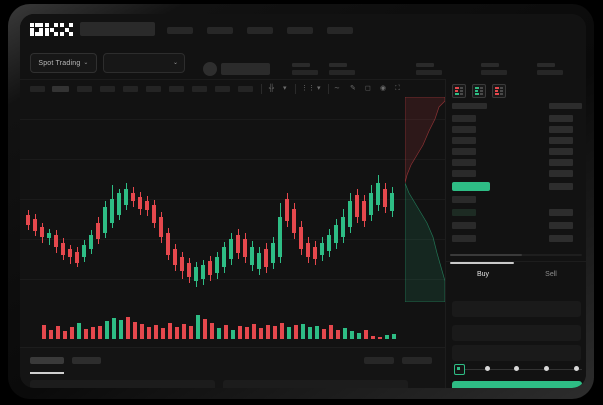 The height and width of the screenshot is (405, 603). I want to click on amount-slider-track, so click(519, 369).